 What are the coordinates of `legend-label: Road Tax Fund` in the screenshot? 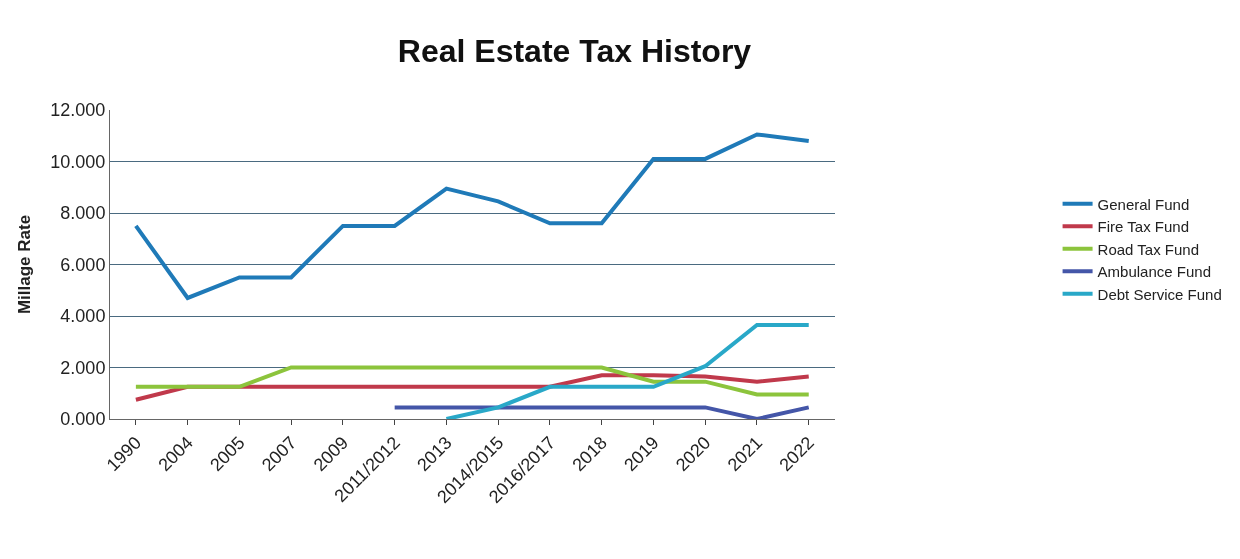 It's located at (1148, 249).